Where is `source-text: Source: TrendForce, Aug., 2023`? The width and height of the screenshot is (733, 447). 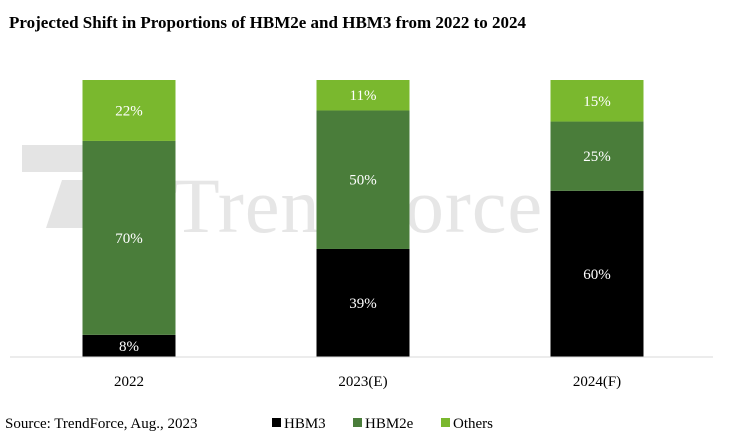 source-text: Source: TrendForce, Aug., 2023 is located at coordinates (101, 424).